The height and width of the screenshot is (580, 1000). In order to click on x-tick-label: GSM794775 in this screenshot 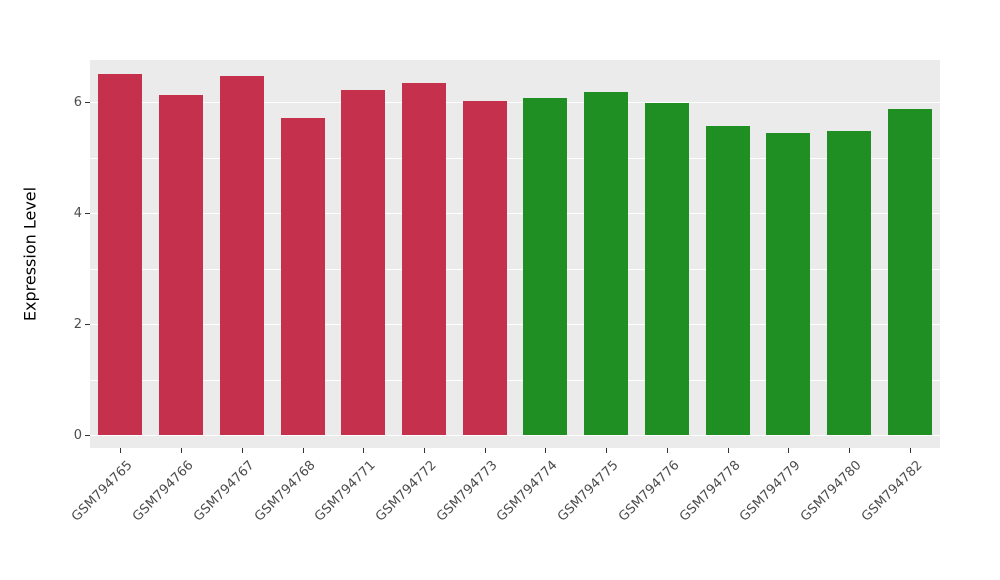, I will do `click(588, 491)`.